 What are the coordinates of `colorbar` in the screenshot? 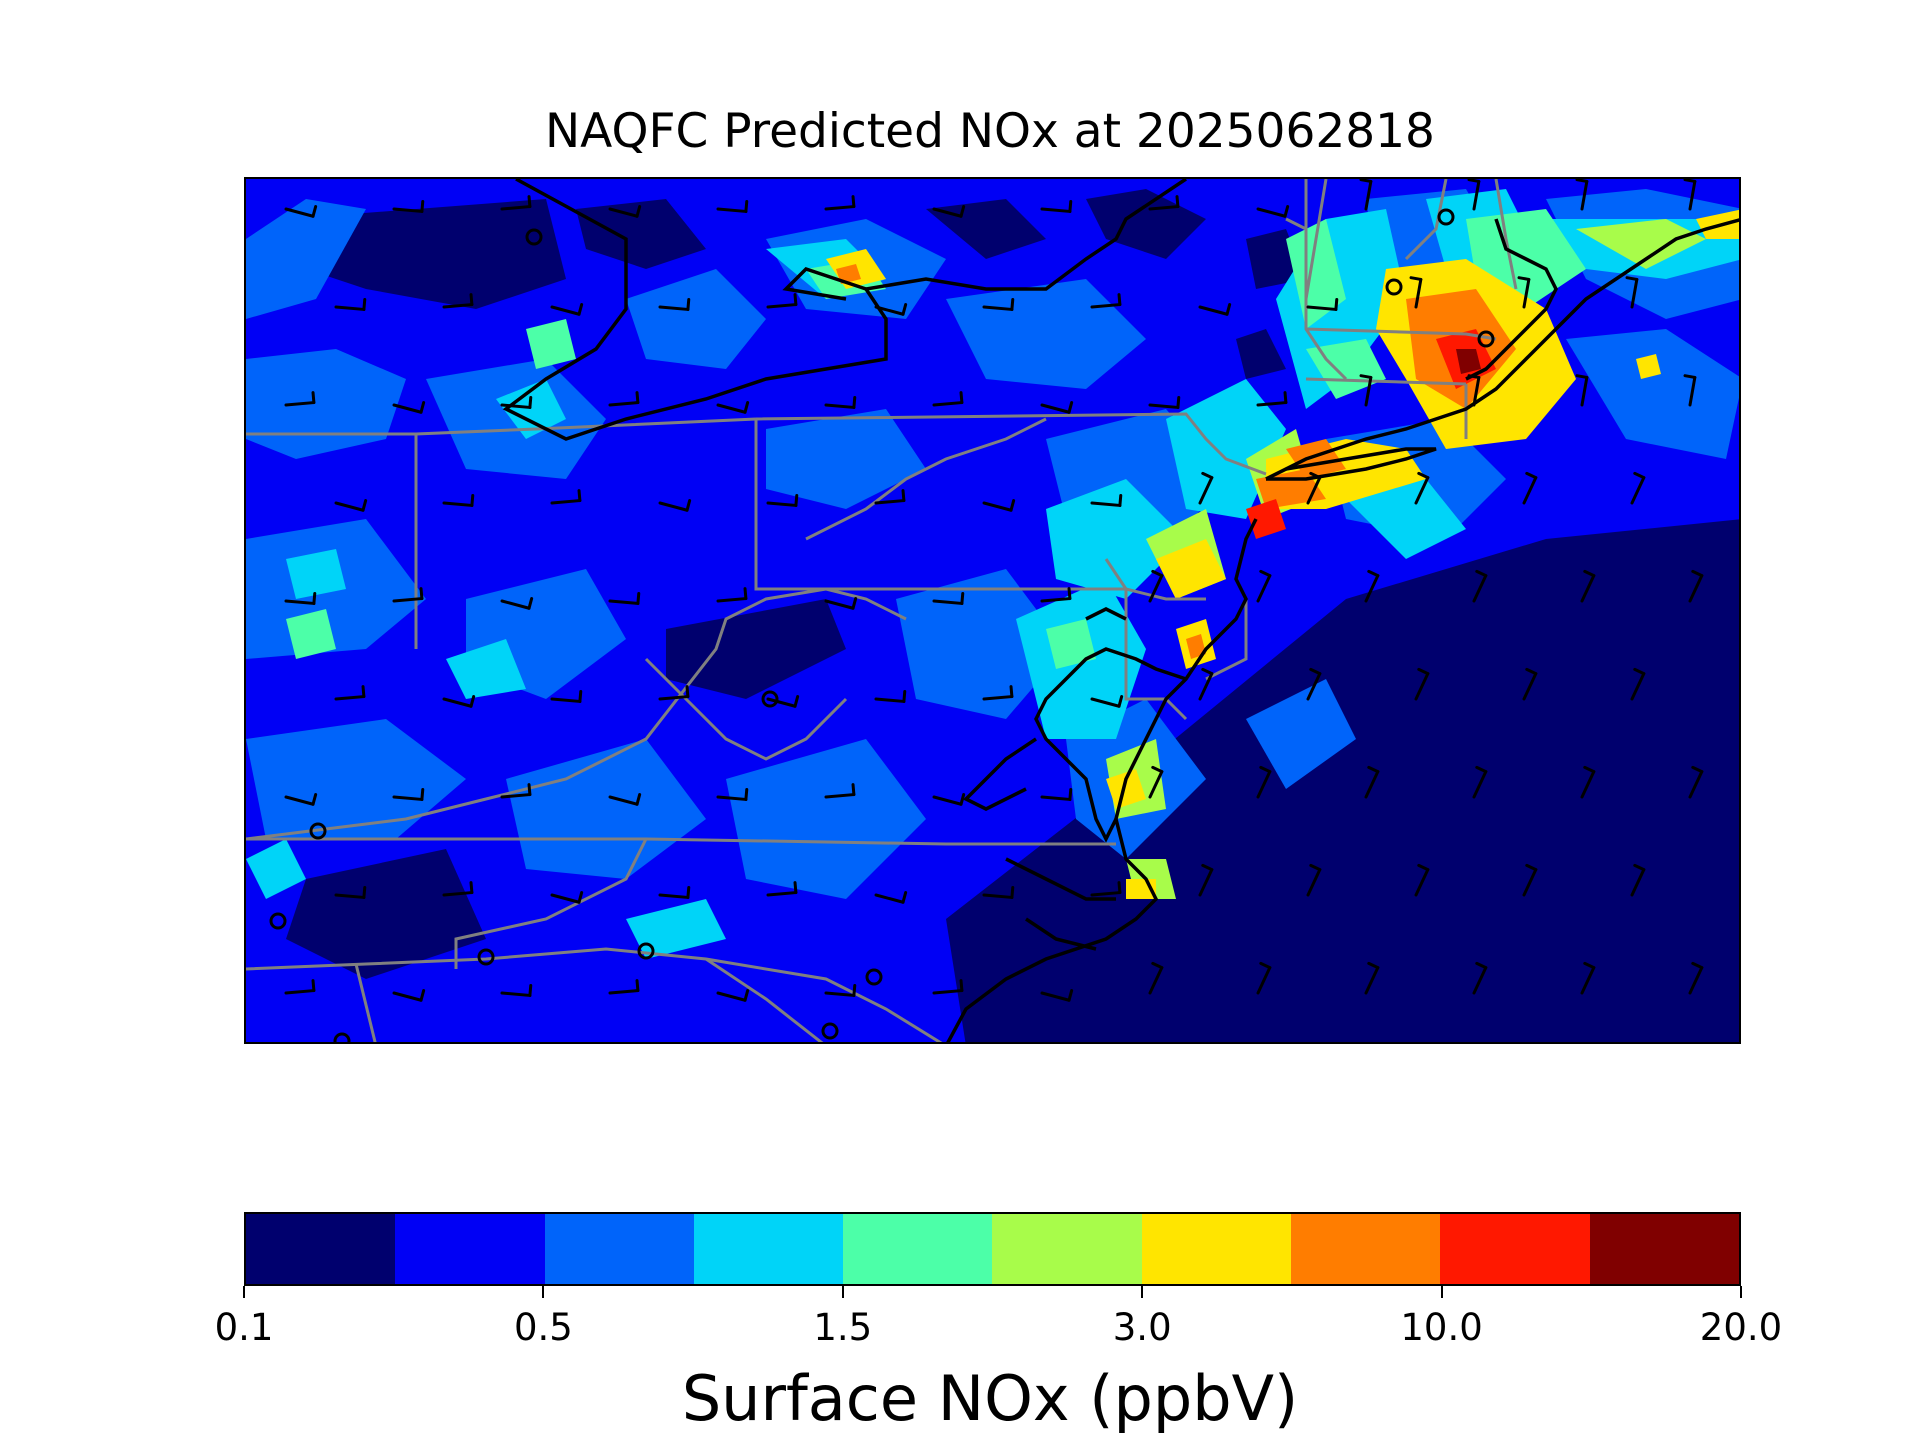 It's located at (992, 1249).